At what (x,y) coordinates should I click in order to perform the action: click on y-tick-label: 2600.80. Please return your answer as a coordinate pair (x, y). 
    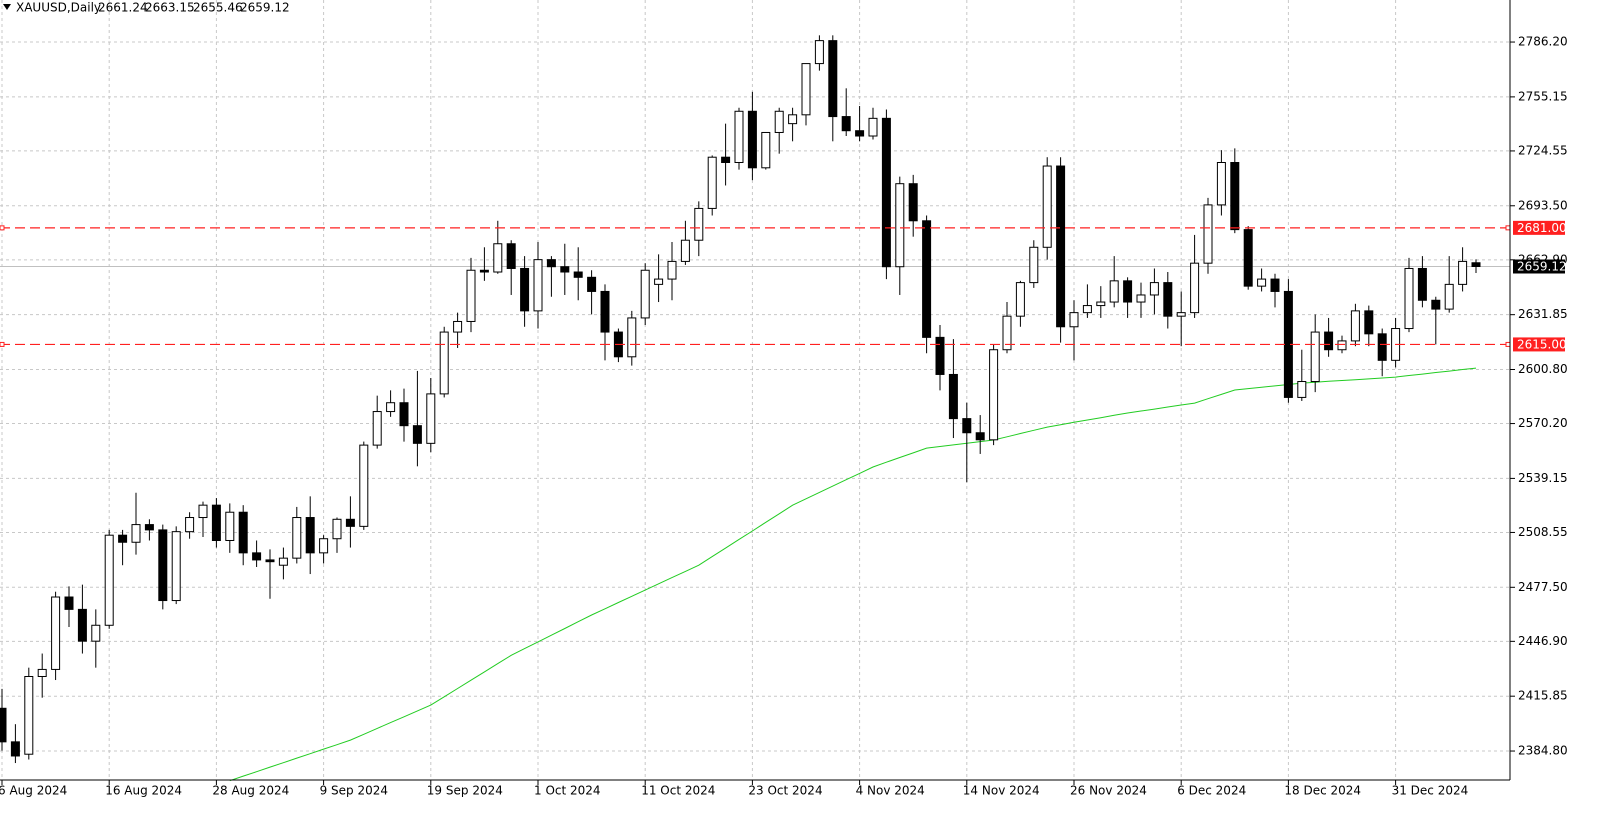
    Looking at the image, I should click on (1543, 369).